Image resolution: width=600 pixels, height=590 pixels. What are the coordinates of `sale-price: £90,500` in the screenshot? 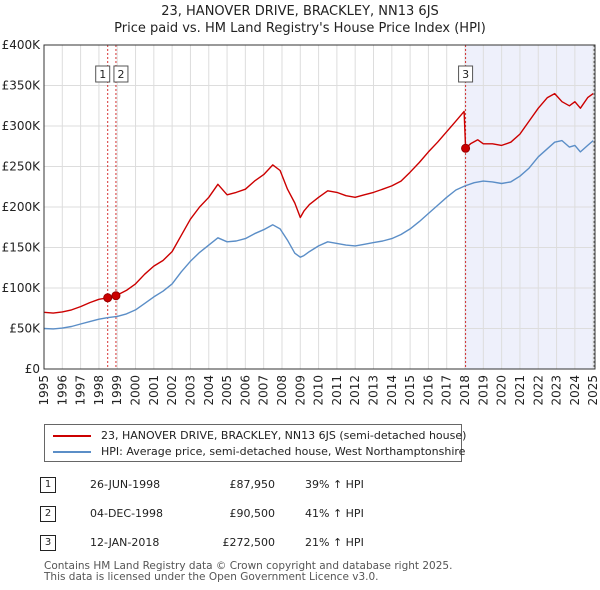 It's located at (252, 513).